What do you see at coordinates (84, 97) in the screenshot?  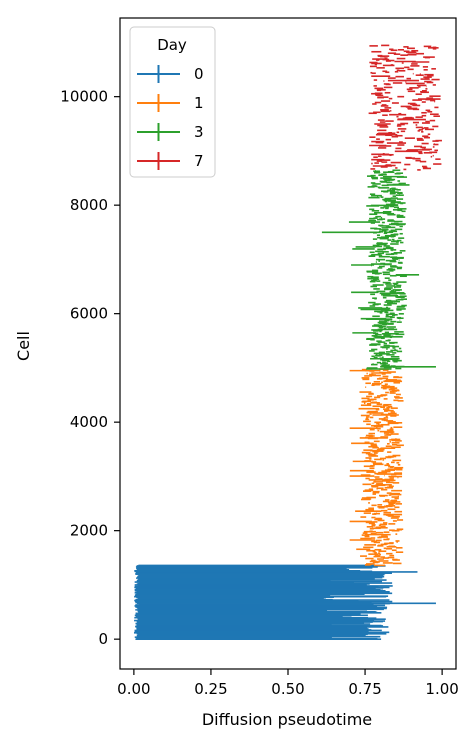 I see `y-tick-label: 10000` at bounding box center [84, 97].